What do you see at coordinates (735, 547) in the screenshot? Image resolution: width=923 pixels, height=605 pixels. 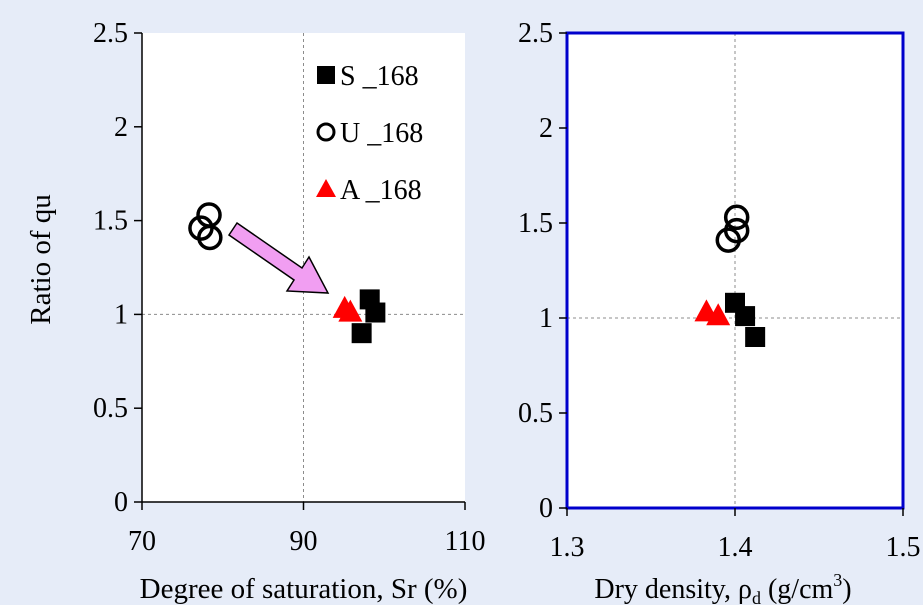 I see `x-tick-label: 1.4` at bounding box center [735, 547].